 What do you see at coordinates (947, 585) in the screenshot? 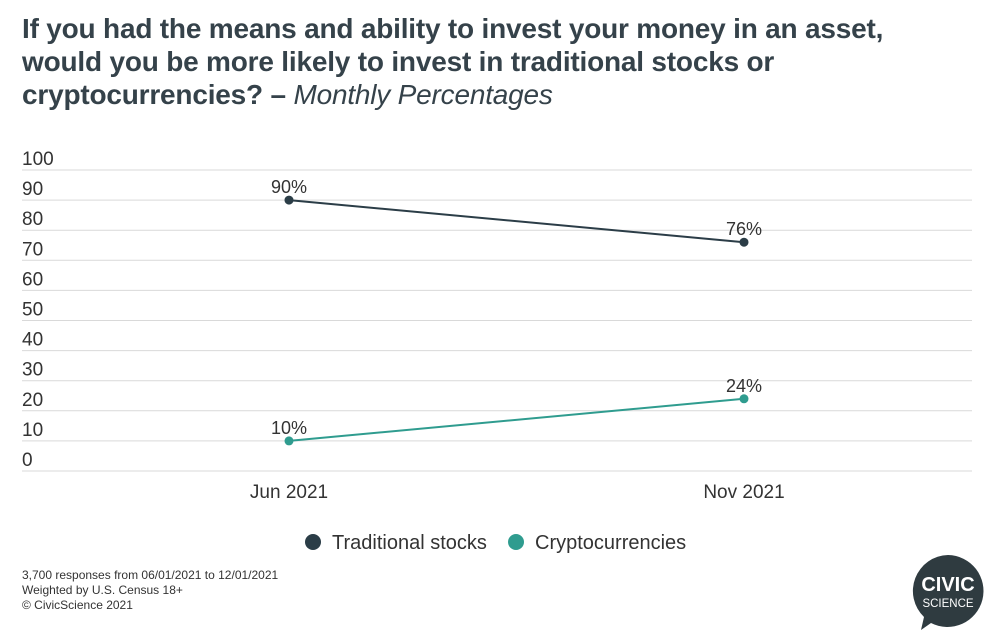
I see `logo-text-civic: CIVIC` at bounding box center [947, 585].